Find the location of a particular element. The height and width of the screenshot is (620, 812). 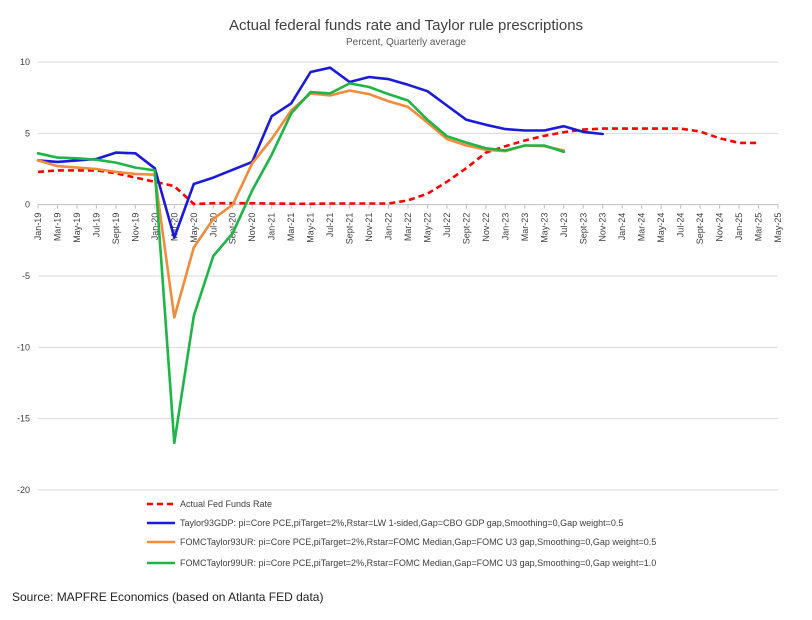

x-tick-label: Nov-19 is located at coordinates (135, 227).